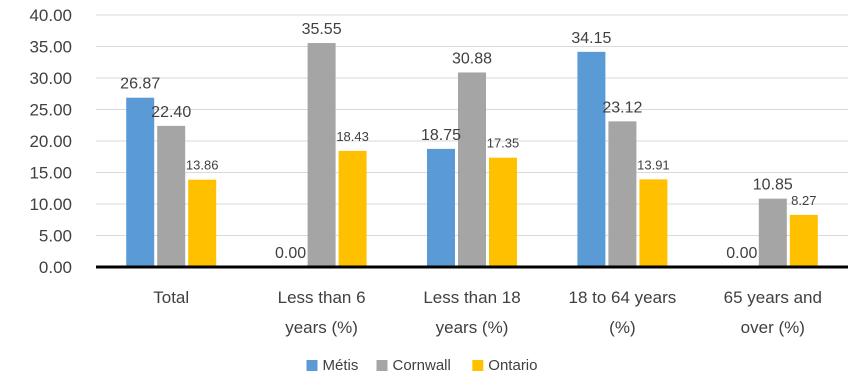 Image resolution: width=856 pixels, height=385 pixels. I want to click on y-tick-label: 15.00, so click(50, 173).